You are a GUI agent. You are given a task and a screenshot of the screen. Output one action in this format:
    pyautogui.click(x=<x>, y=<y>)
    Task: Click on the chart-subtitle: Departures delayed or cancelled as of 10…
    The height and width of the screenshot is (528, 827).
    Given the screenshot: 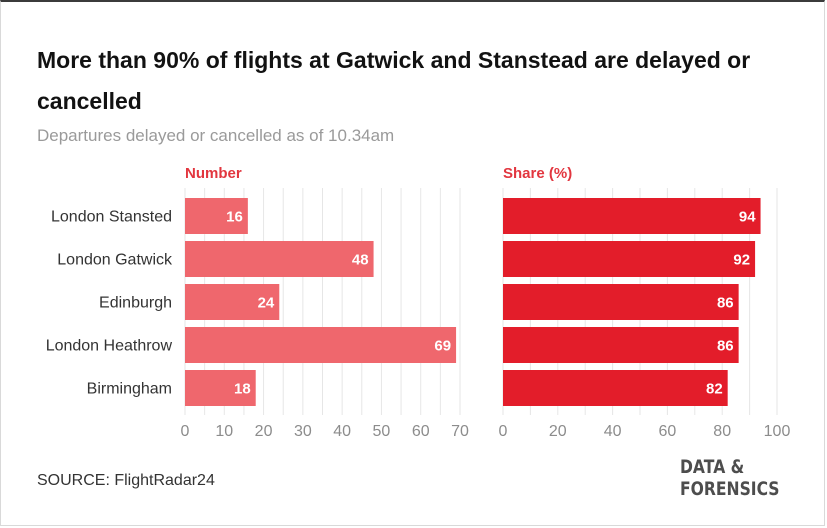 What is the action you would take?
    pyautogui.click(x=216, y=135)
    